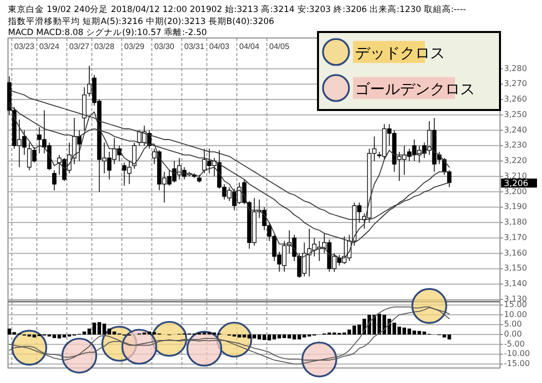  I want to click on x-tick-label: 04/04, so click(249, 46).